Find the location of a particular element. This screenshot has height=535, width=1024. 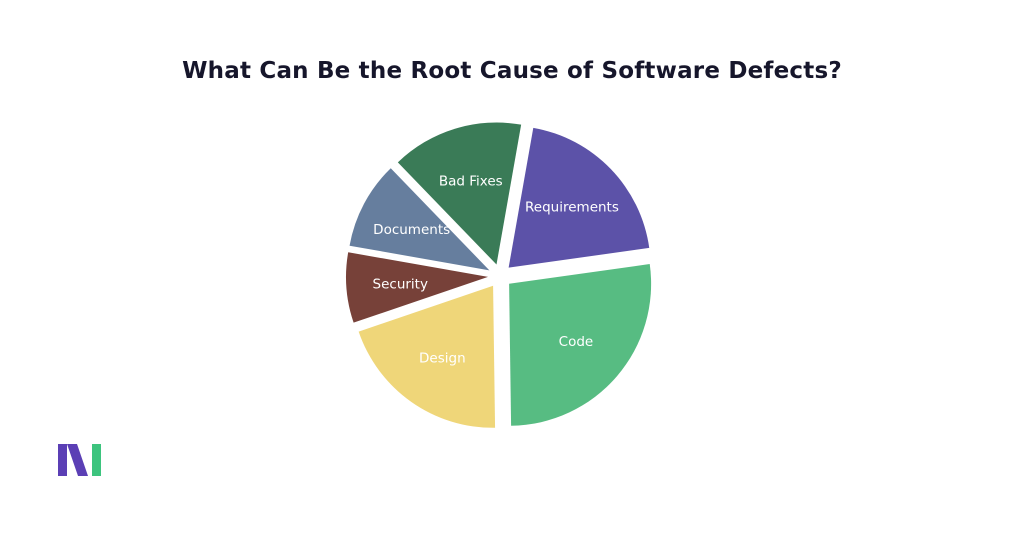

logo-left-bar is located at coordinates (62, 460).